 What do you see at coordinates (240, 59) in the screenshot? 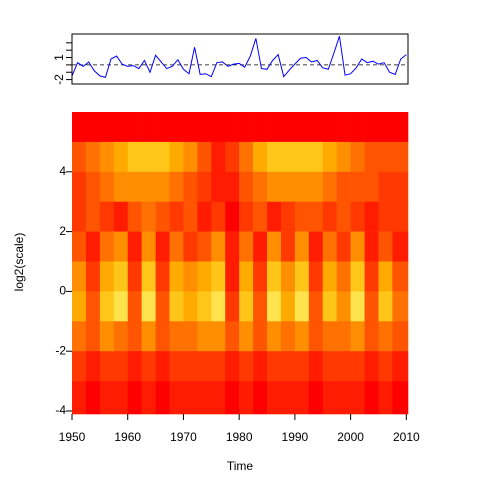
I see `plot-frame` at bounding box center [240, 59].